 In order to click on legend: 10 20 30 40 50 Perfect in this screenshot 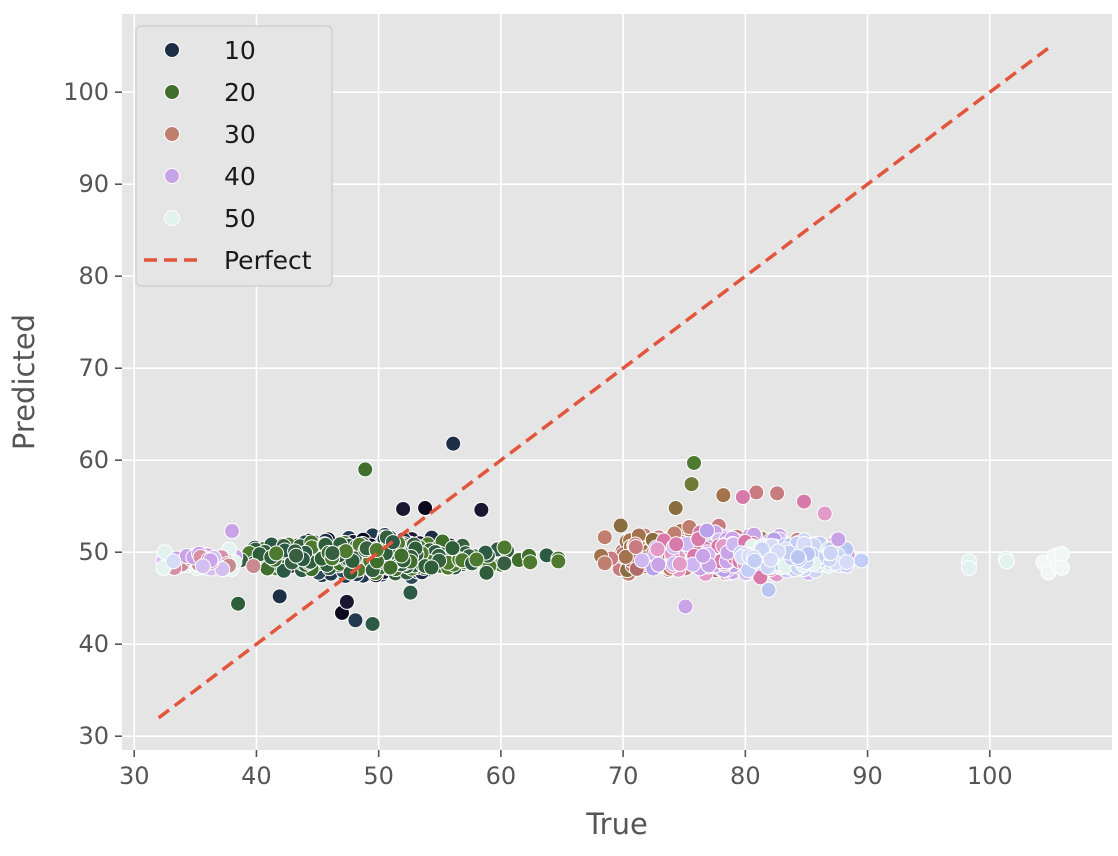, I will do `click(234, 156)`.